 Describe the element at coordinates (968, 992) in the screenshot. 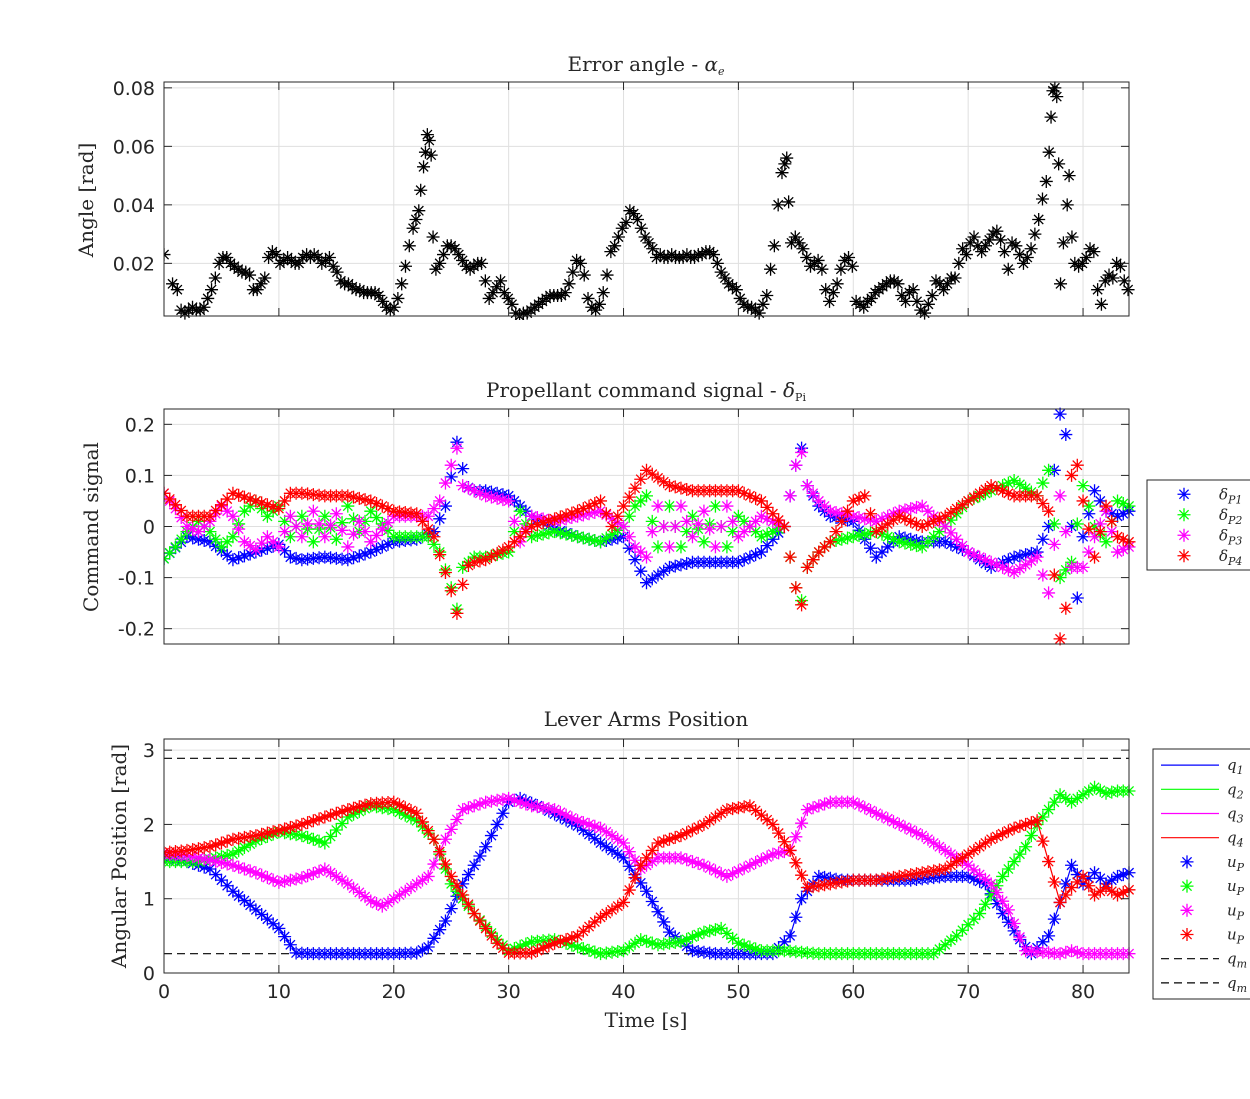

I see `x-tick-label: 70` at that location.